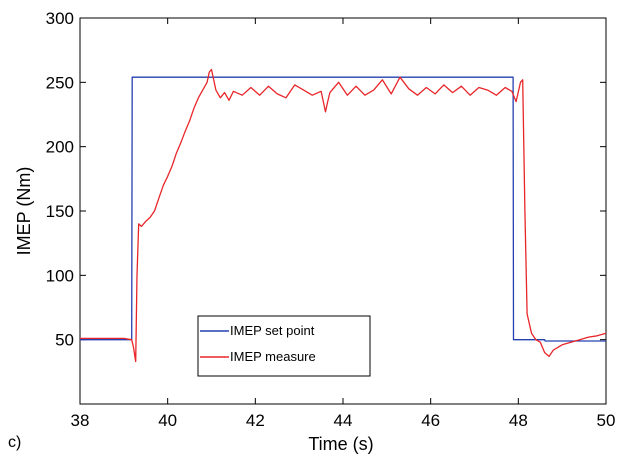 The width and height of the screenshot is (629, 456). I want to click on y-axis-title: IMEP (Nm), so click(24, 211).